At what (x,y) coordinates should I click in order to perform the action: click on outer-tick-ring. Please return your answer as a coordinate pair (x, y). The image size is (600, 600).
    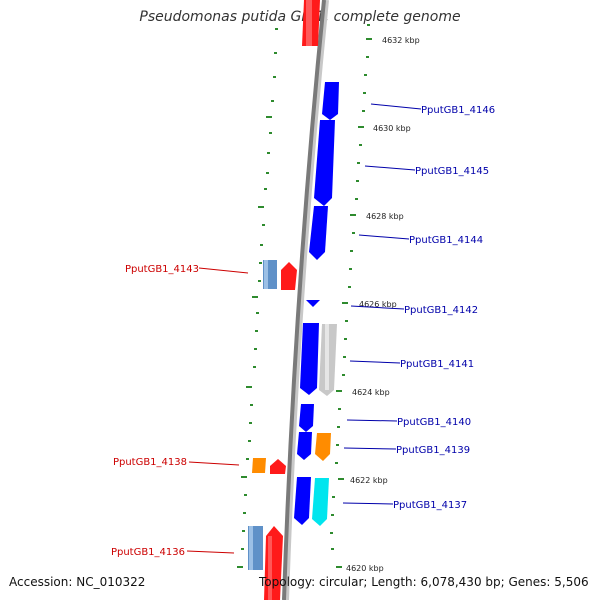
    Looking at the image, I should click on (351, 296).